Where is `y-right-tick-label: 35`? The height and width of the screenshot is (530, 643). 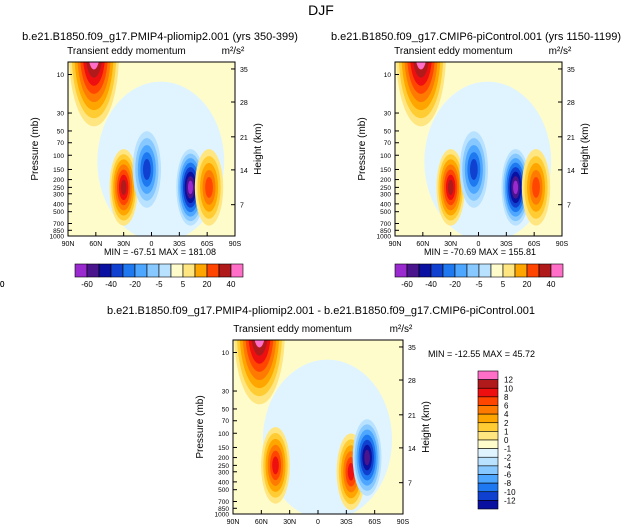 y-right-tick-label: 35 is located at coordinates (571, 70).